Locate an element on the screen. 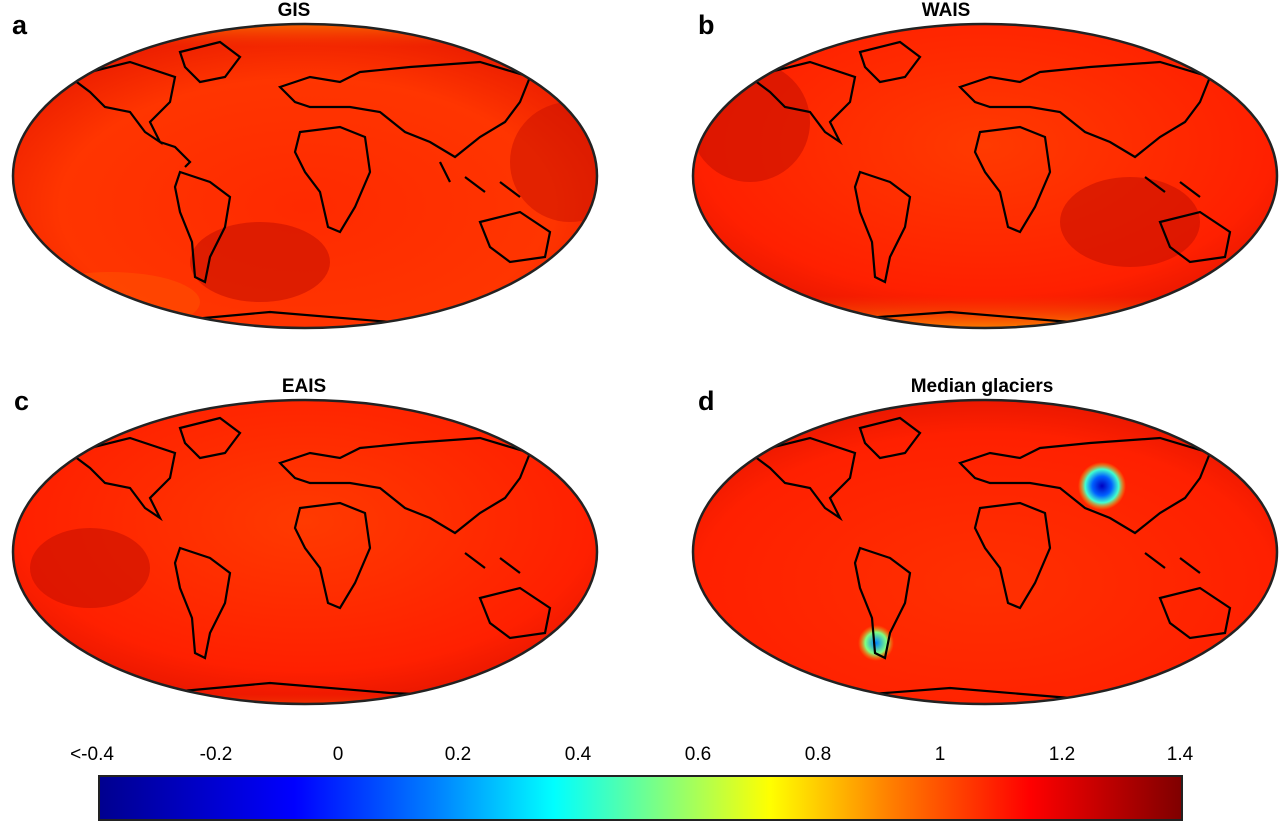  colorbar-tick-label: 0 is located at coordinates (338, 754).